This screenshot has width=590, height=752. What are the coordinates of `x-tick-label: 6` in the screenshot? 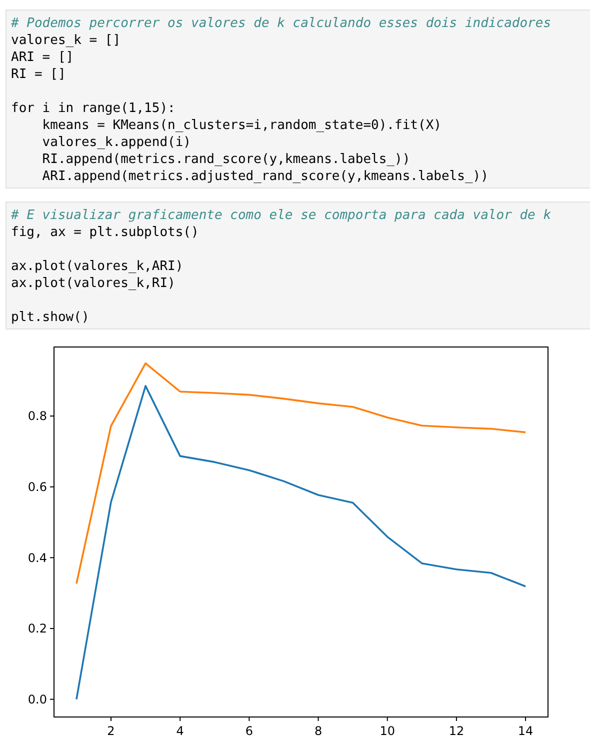 It's located at (249, 731).